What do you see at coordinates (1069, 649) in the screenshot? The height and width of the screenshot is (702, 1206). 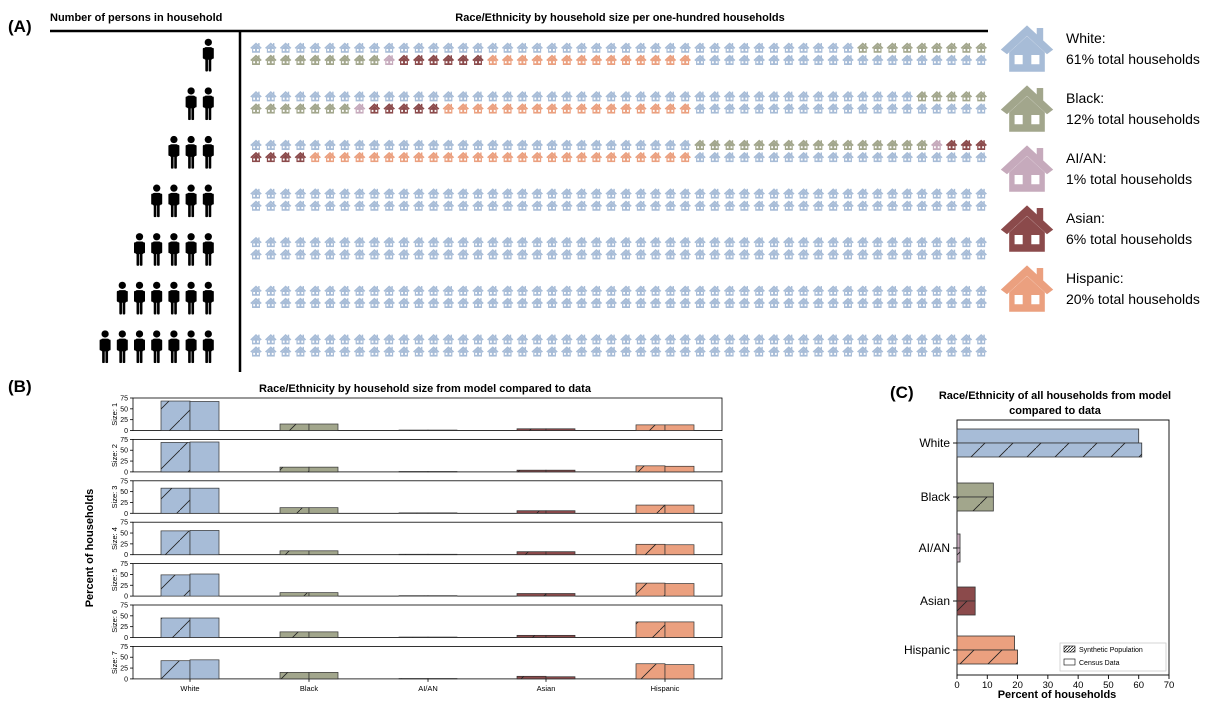 I see `legend-swatch-synthetic` at bounding box center [1069, 649].